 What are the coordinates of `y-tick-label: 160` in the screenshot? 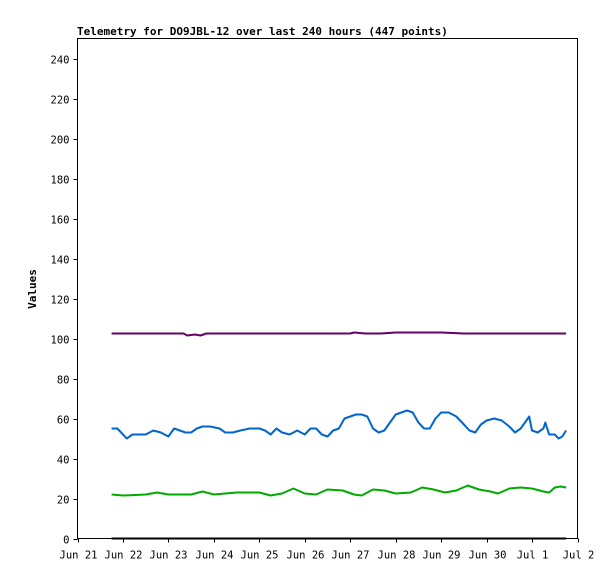 It's located at (60, 221).